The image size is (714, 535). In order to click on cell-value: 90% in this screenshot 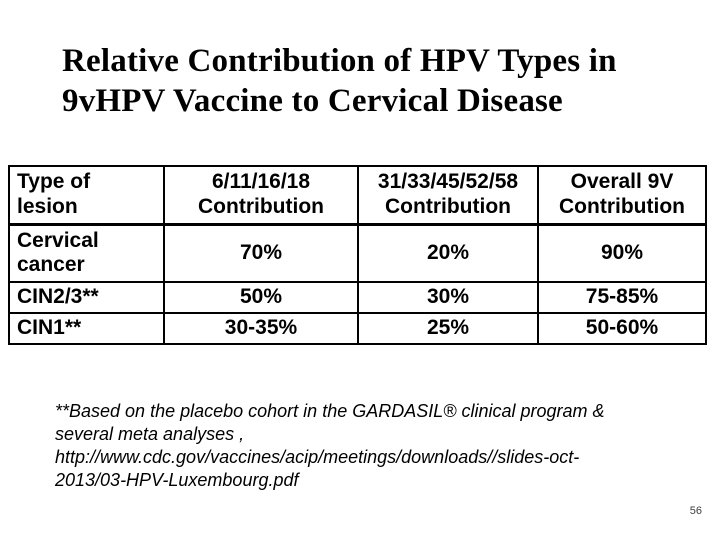, I will do `click(622, 253)`.